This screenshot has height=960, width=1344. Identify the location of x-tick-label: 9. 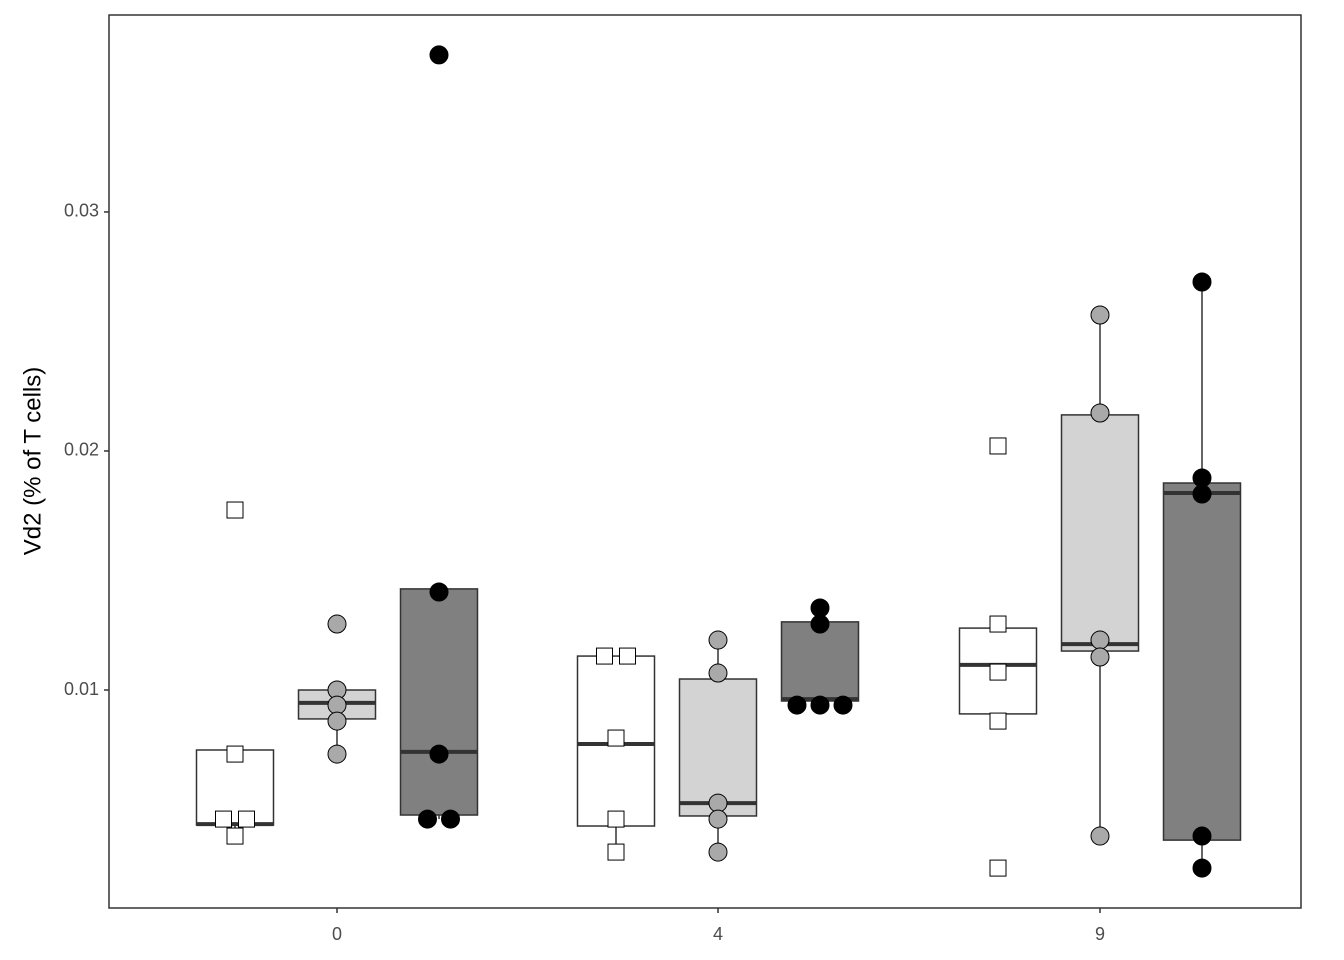
(1100, 934).